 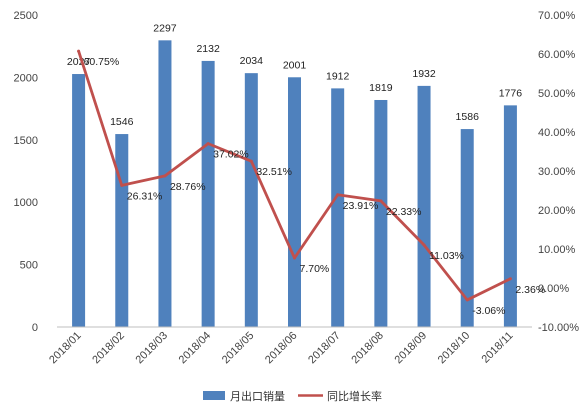 I want to click on legend-label-line: 同比增长率, so click(x=354, y=396).